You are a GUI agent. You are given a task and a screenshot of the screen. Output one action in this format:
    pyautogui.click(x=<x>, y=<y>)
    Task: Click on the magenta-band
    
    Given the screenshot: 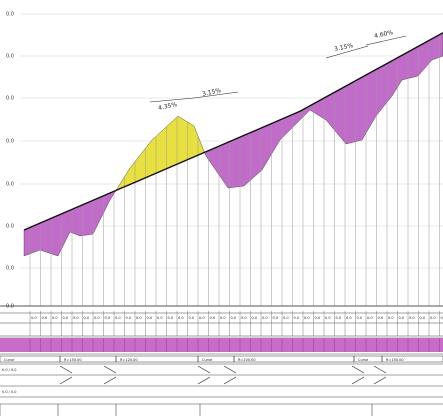 What is the action you would take?
    pyautogui.click(x=221, y=345)
    